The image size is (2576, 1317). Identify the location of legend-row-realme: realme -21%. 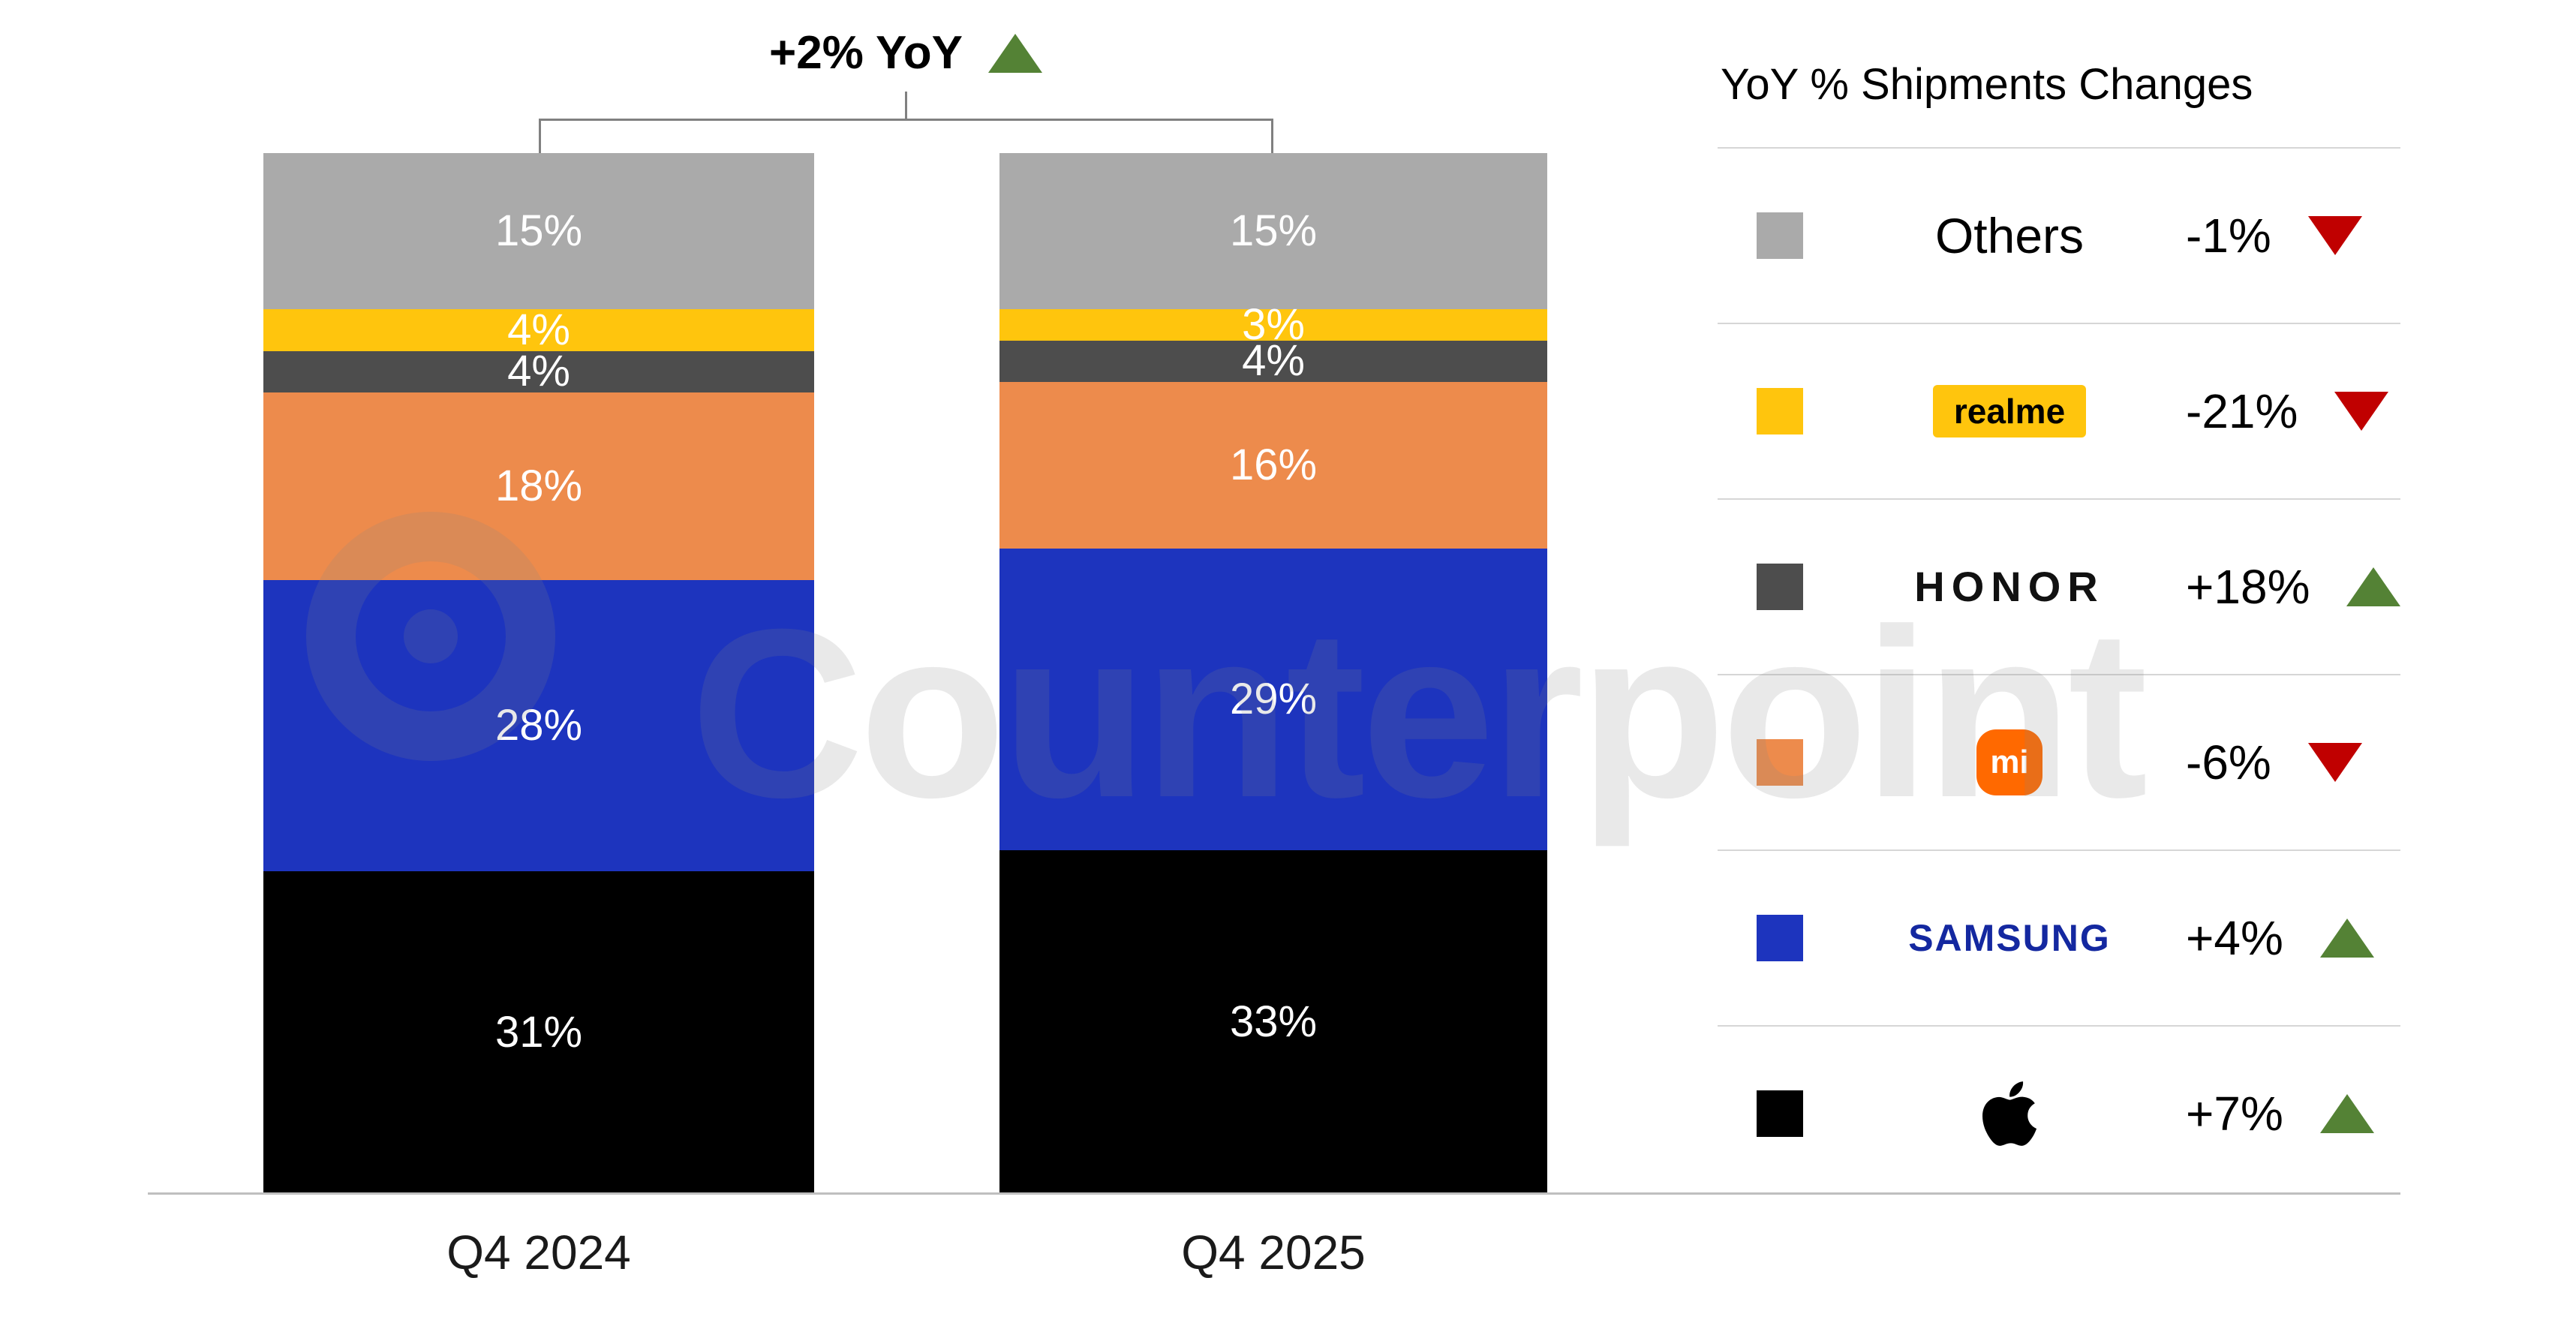
(2059, 410).